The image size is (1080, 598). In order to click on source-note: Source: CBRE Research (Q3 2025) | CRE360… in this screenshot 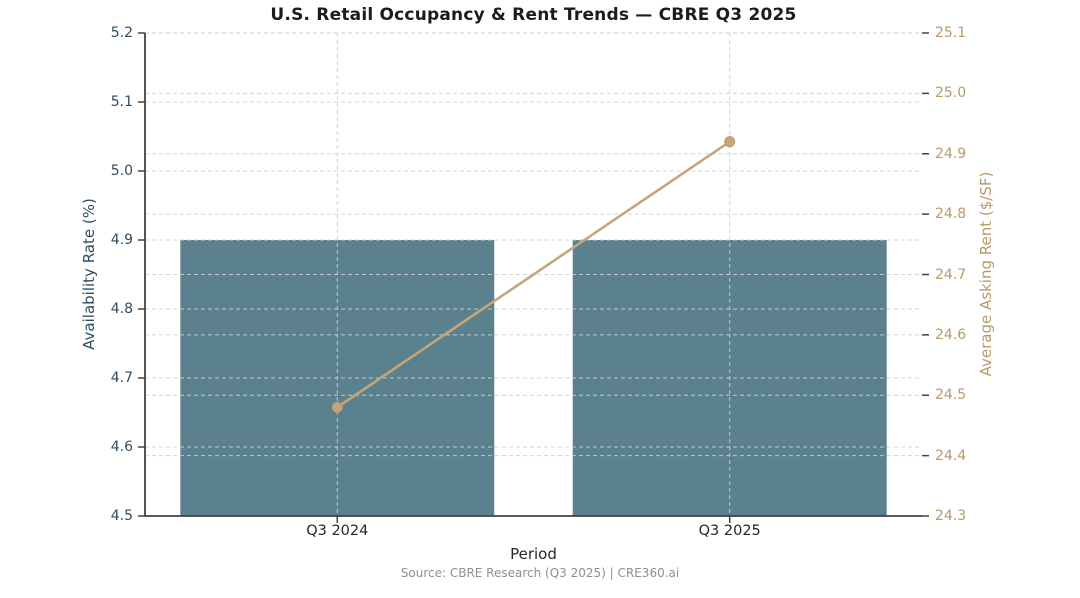, I will do `click(540, 573)`.